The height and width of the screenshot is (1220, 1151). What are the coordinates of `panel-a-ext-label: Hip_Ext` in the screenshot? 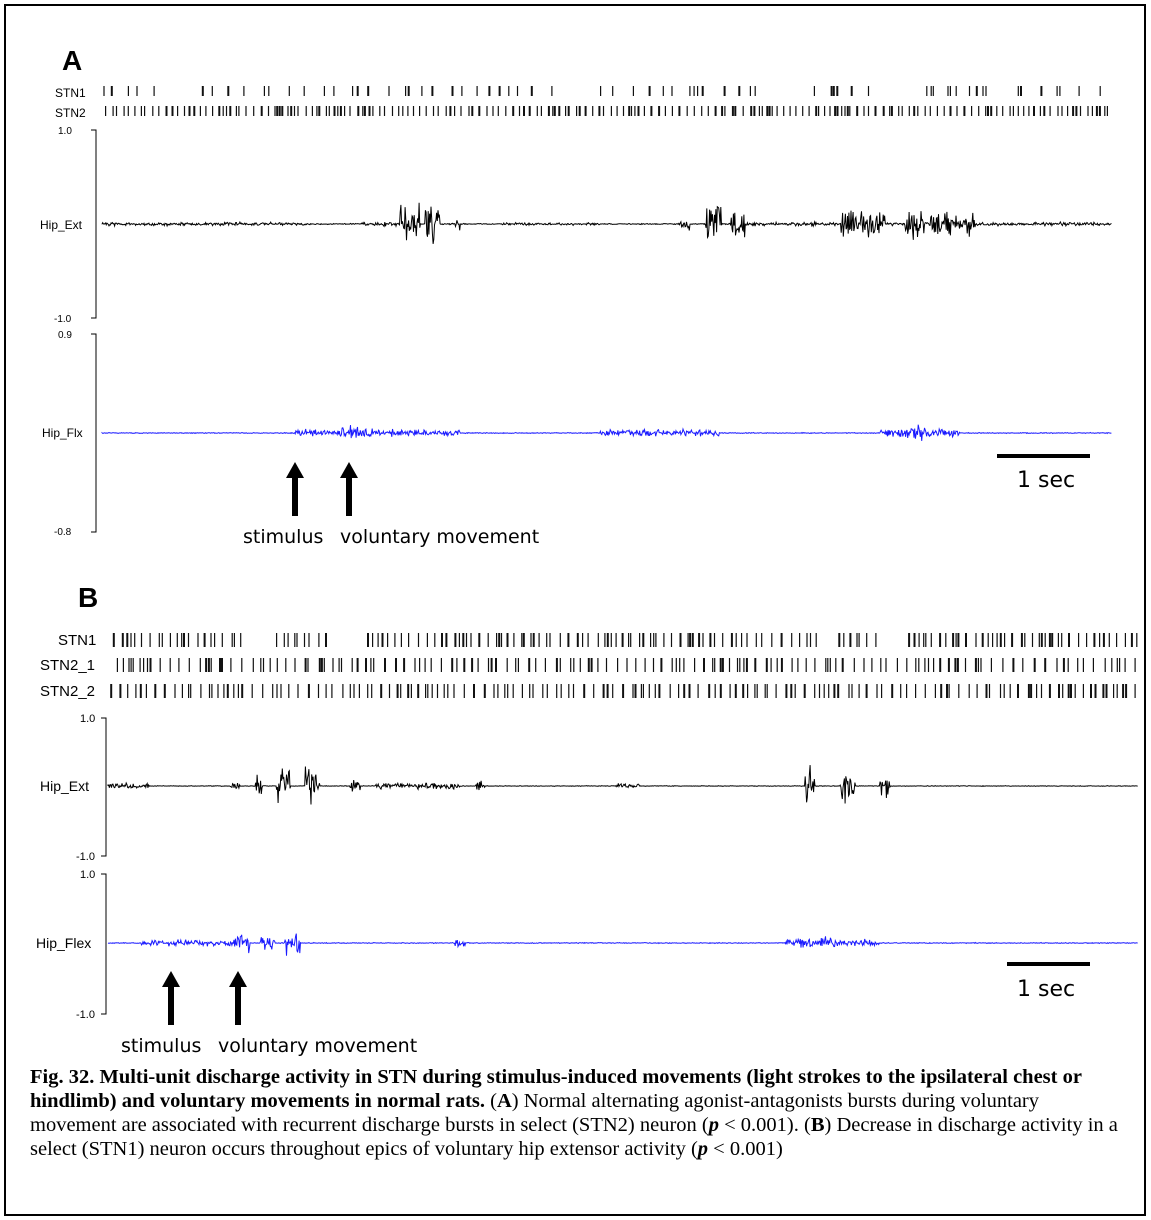 It's located at (61, 225).